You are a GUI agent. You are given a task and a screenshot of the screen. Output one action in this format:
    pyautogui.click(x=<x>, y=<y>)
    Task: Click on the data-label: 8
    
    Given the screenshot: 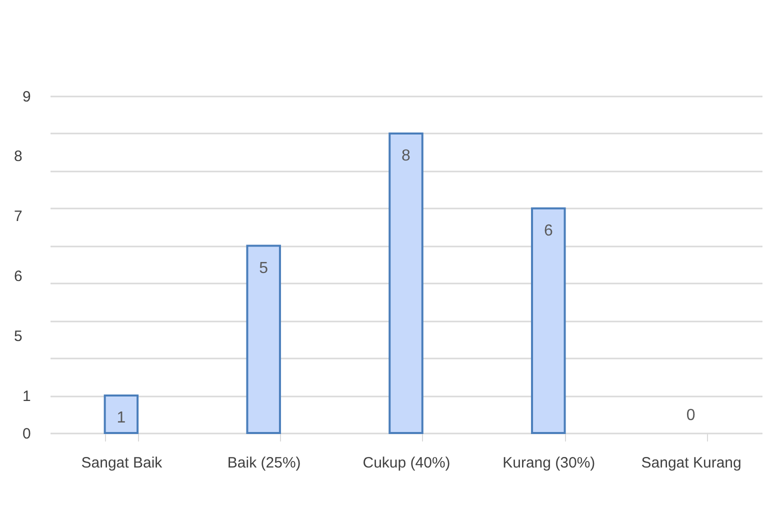 What is the action you would take?
    pyautogui.click(x=406, y=155)
    